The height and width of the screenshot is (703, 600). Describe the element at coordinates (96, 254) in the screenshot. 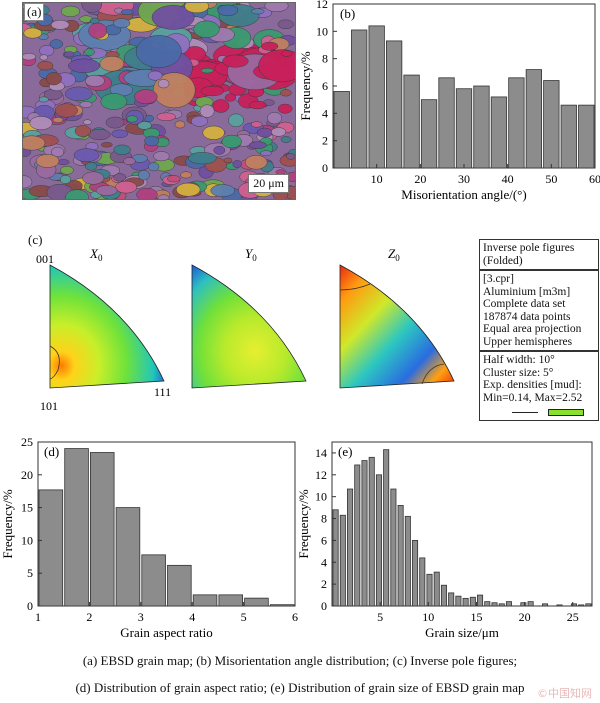

I see `ipf-title-x: X0` at that location.